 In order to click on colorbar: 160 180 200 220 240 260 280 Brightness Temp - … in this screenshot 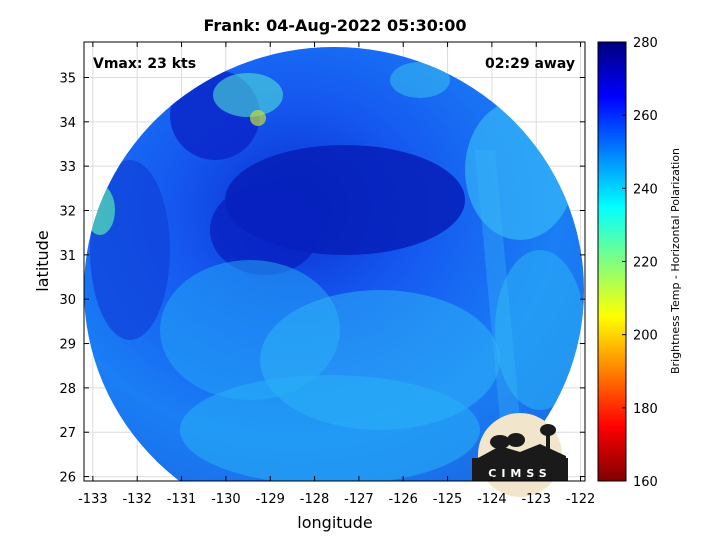, I will do `click(639, 263)`.